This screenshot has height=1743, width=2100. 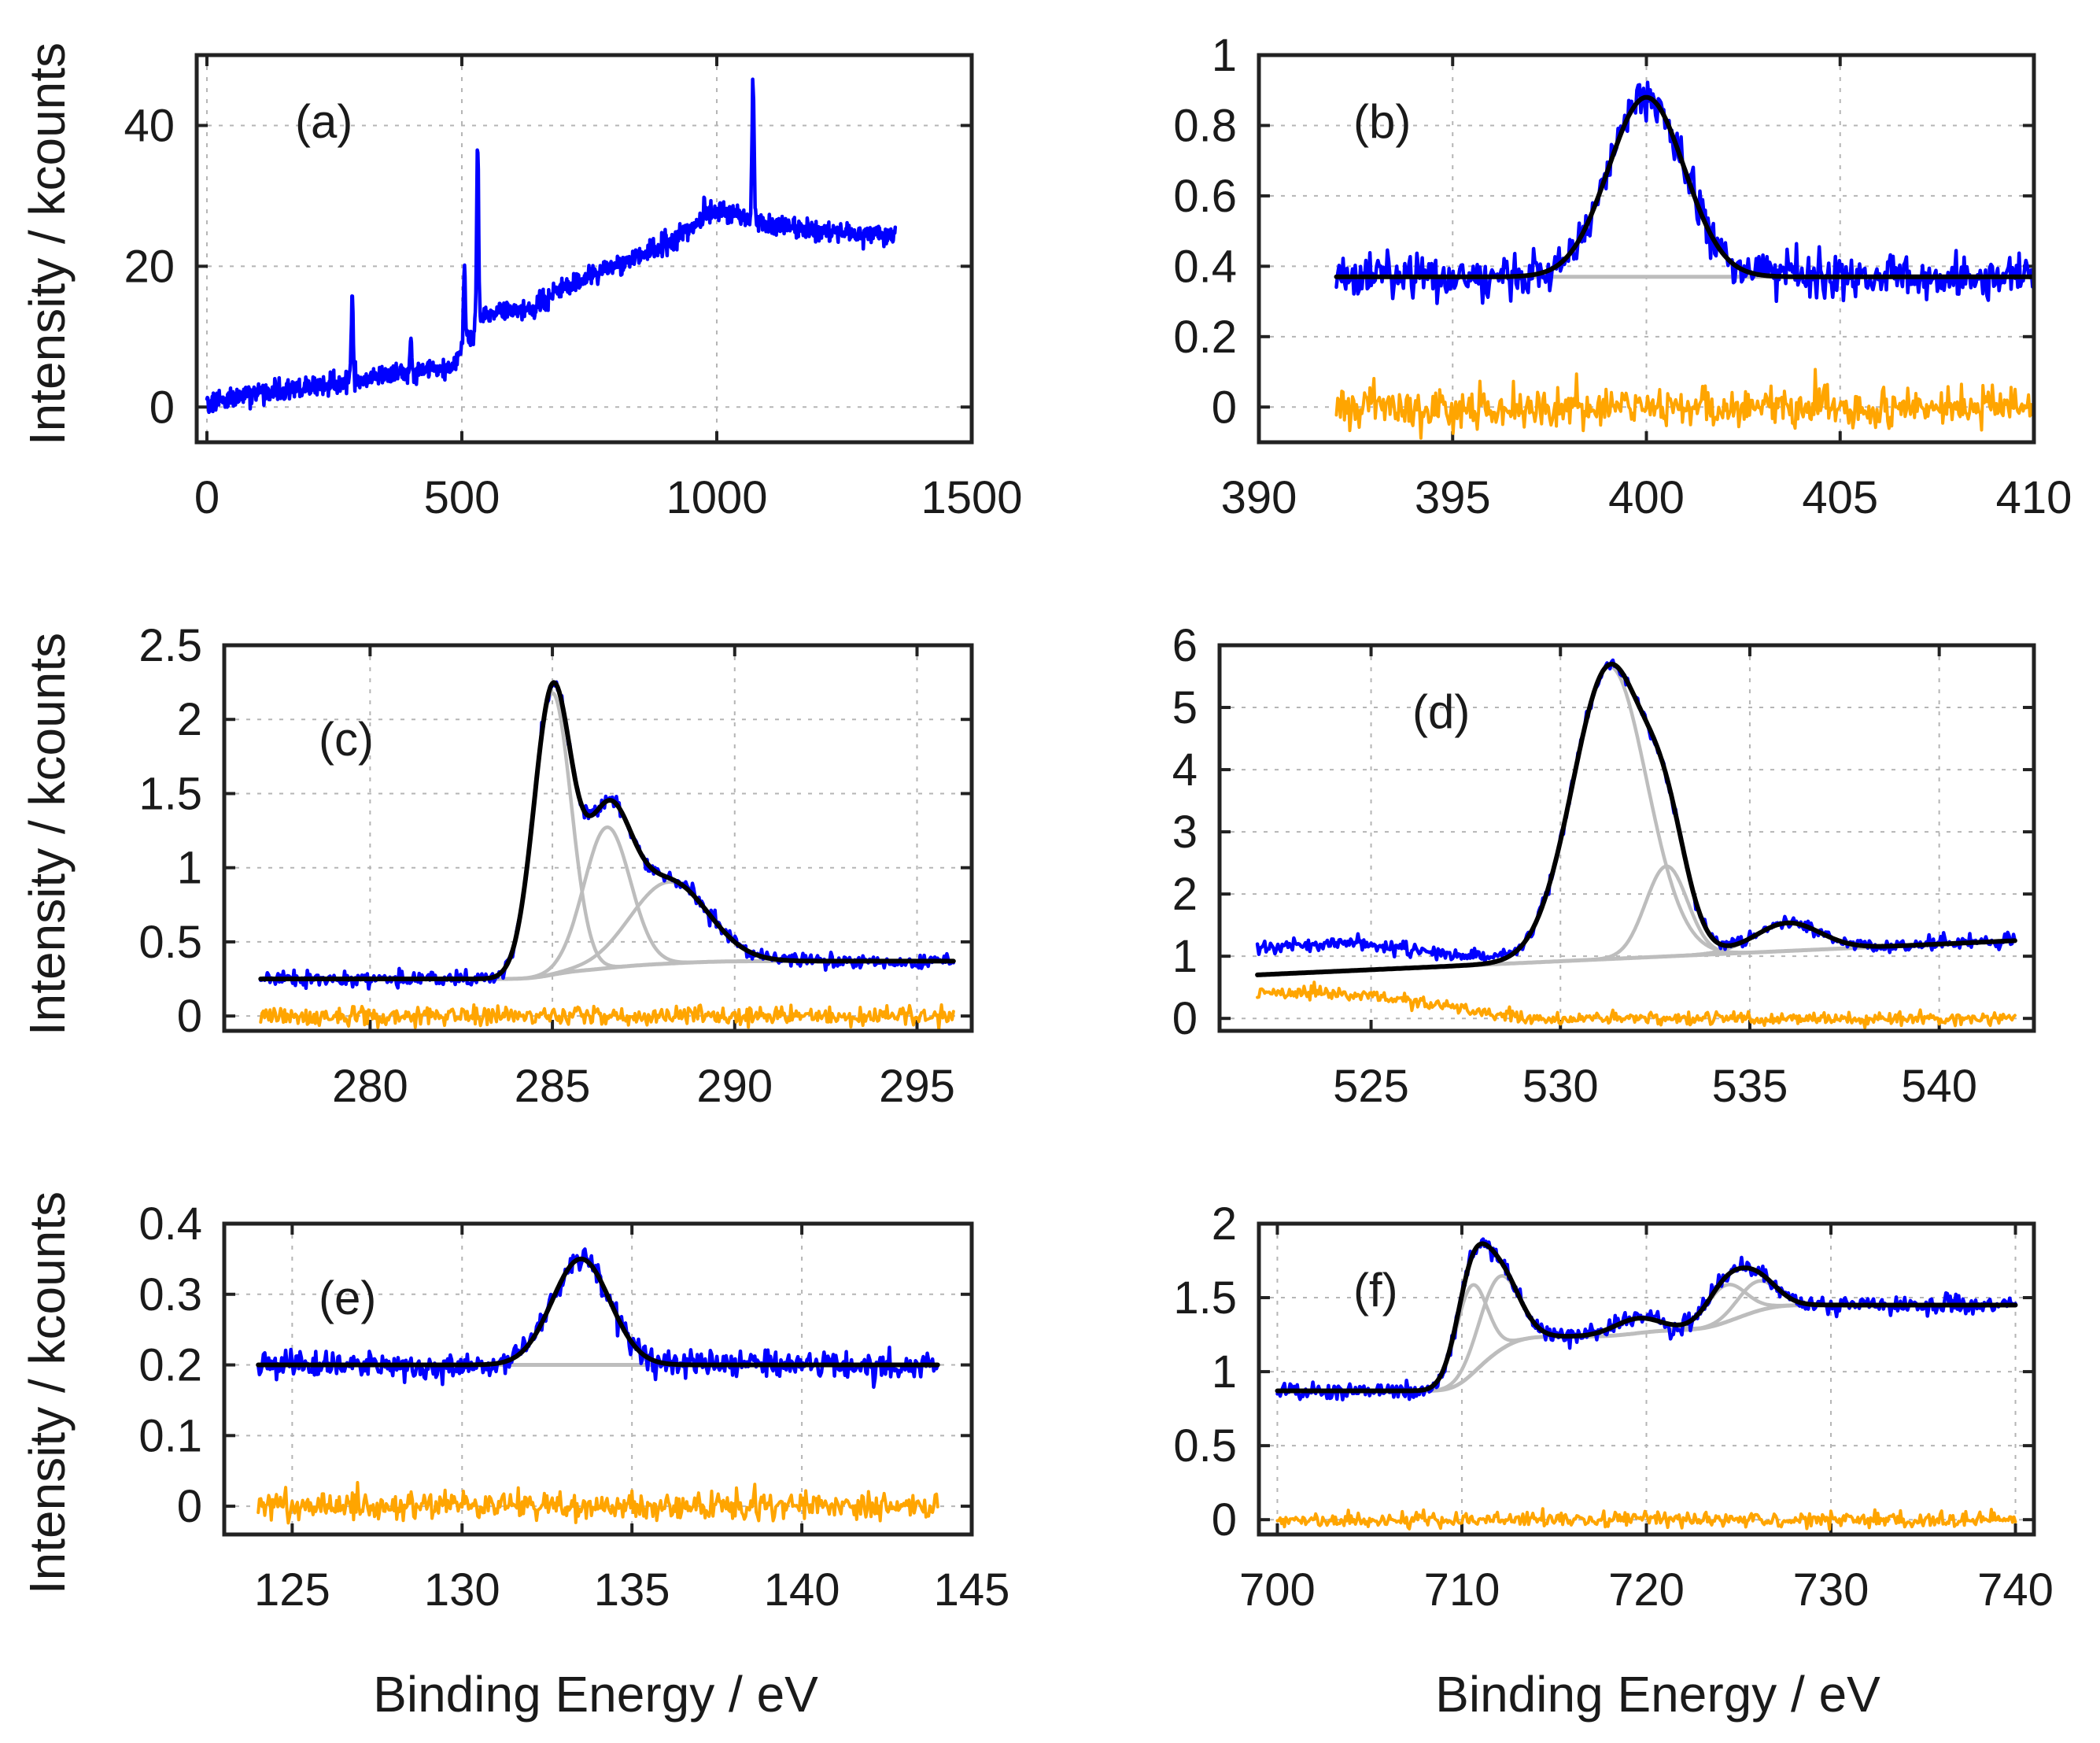 I want to click on panel-e-series, so click(x=598, y=1386).